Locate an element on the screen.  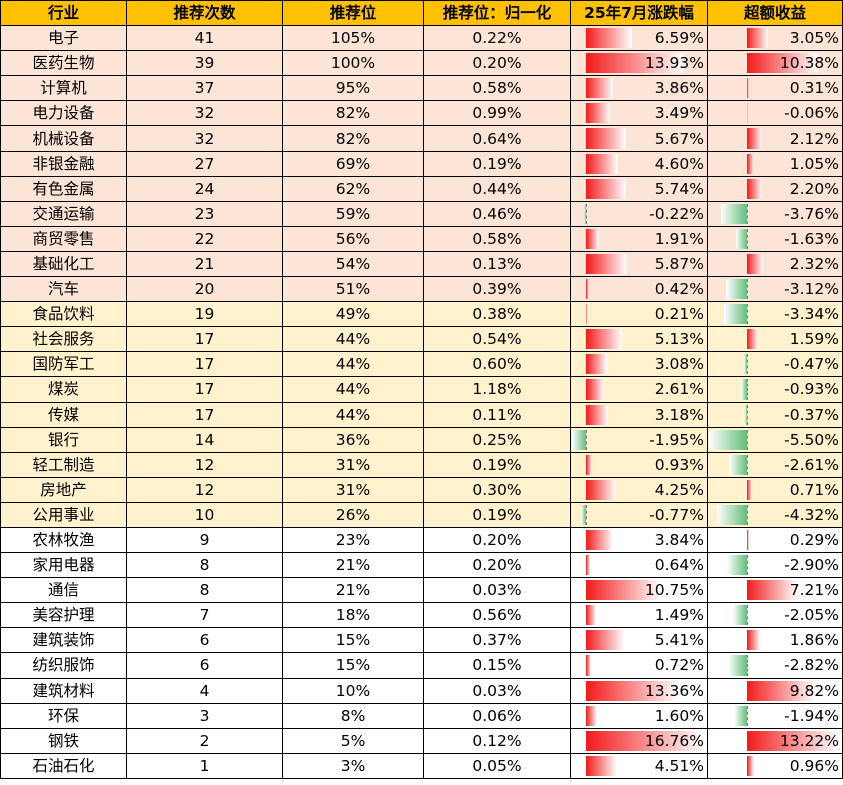
table-row: 建筑材料 4 10% 0.03% 13.36% 9.82% is located at coordinates (421, 690).